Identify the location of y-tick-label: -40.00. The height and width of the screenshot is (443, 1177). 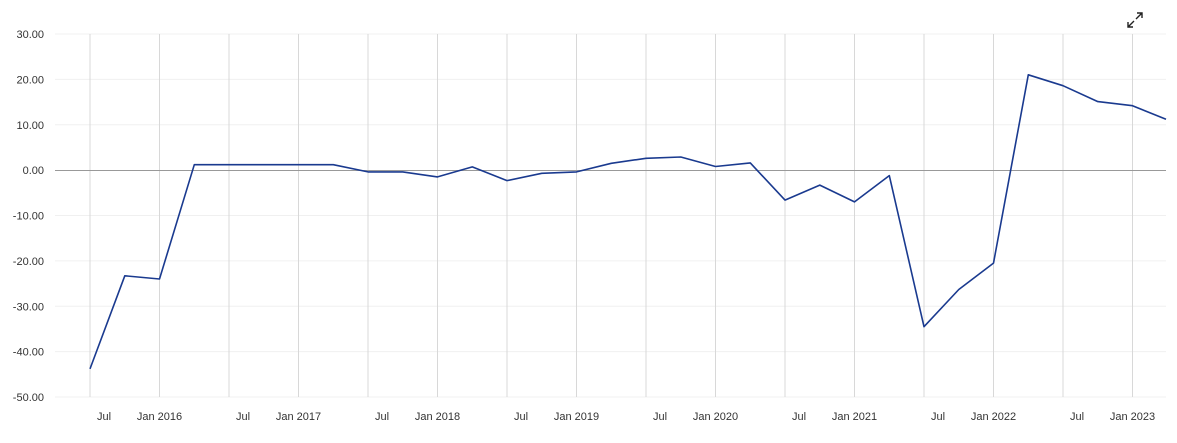
(28, 353).